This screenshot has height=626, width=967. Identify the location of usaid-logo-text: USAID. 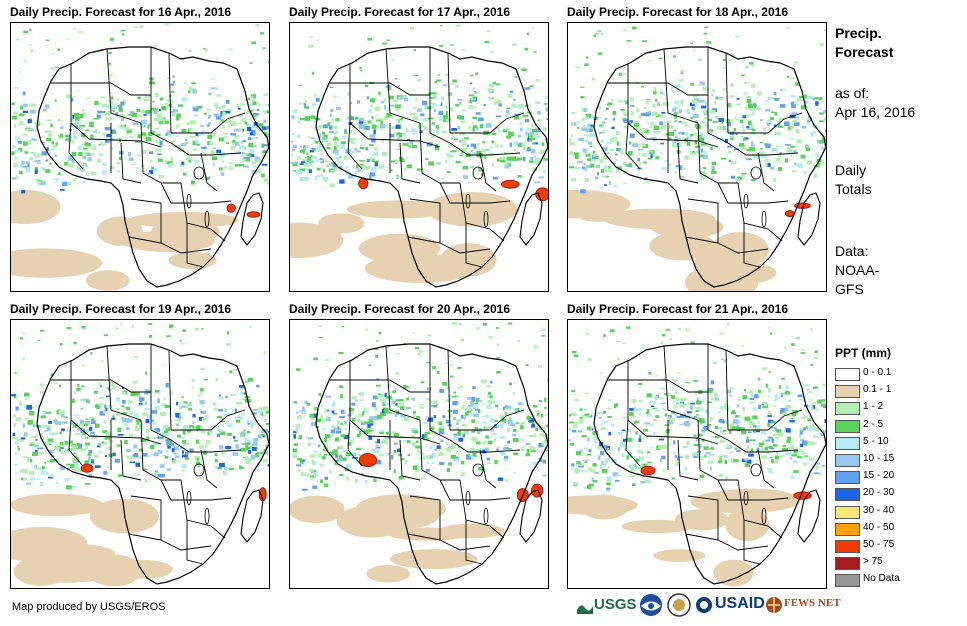
(740, 603).